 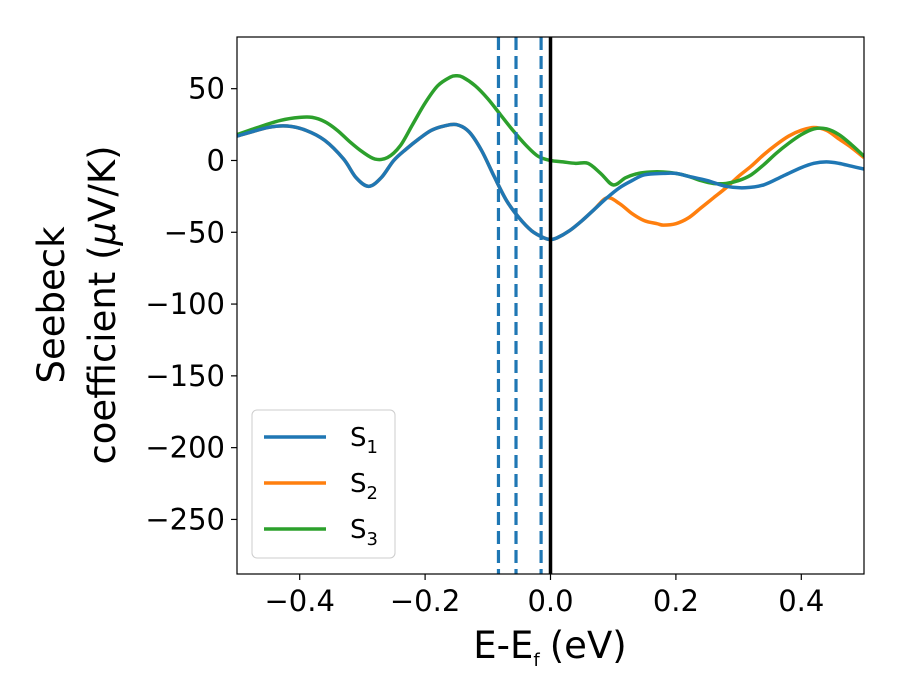 I want to click on y-tick-label: 50, so click(x=206, y=89).